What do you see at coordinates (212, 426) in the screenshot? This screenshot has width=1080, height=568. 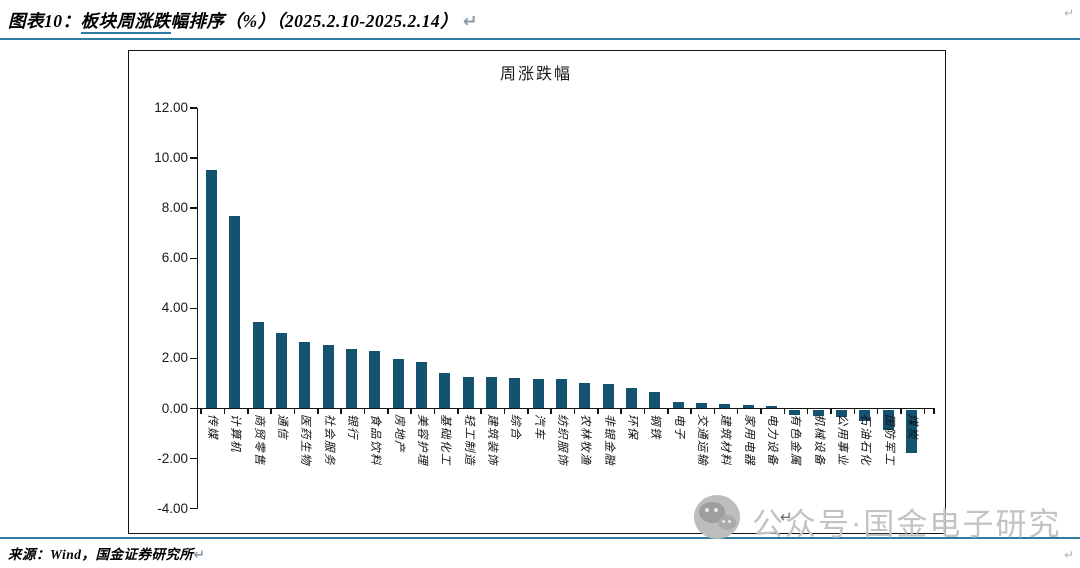 I see `category-label: 传媒` at bounding box center [212, 426].